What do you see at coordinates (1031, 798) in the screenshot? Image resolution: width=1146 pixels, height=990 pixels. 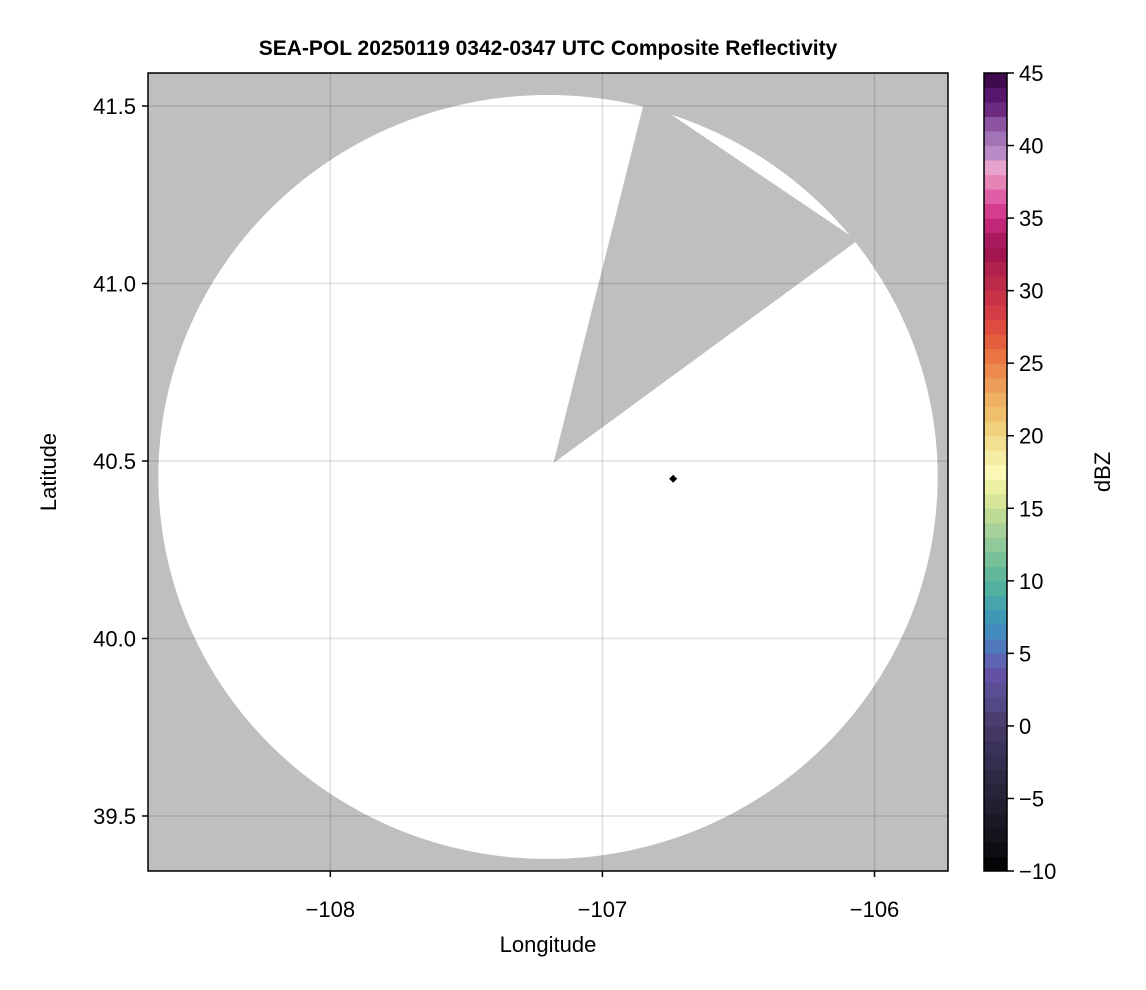 I see `colorbar-tick-label: −5` at bounding box center [1031, 798].